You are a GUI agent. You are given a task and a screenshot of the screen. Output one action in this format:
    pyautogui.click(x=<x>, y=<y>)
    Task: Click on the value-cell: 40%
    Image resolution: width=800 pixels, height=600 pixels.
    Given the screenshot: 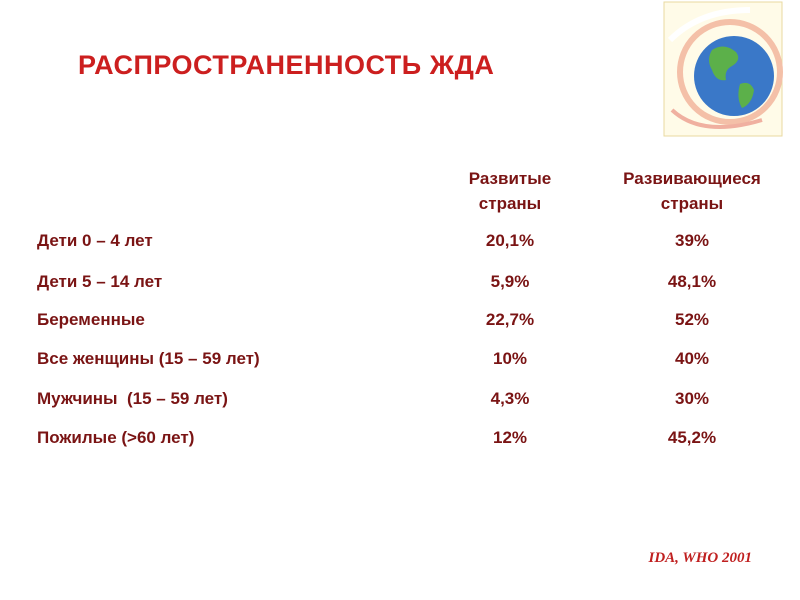 What is the action you would take?
    pyautogui.click(x=692, y=358)
    